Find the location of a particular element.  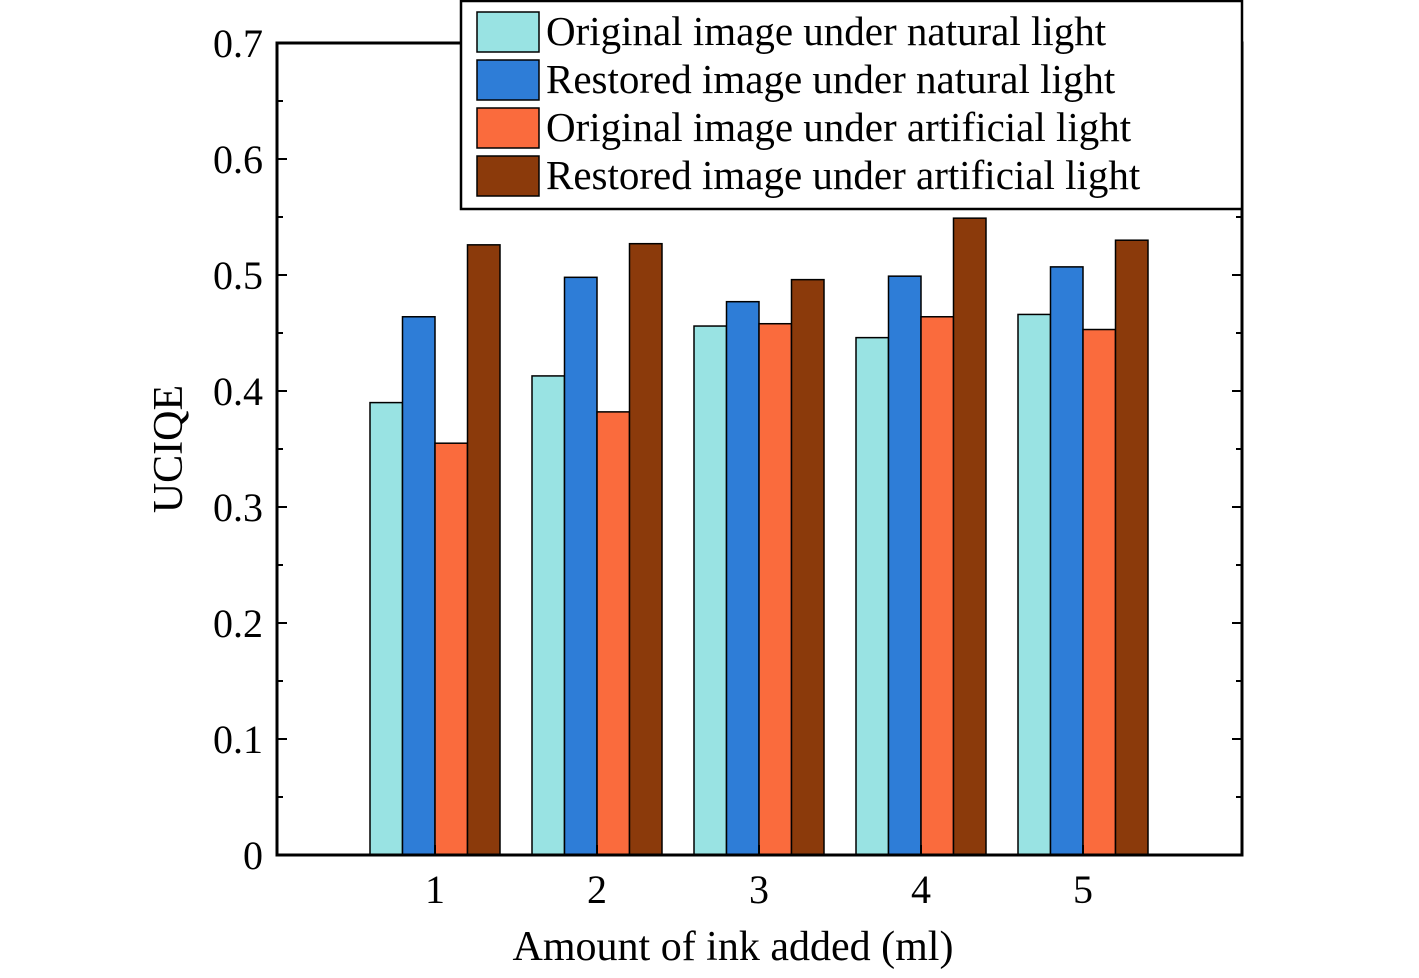

x-tick-label: 5 is located at coordinates (1083, 889).